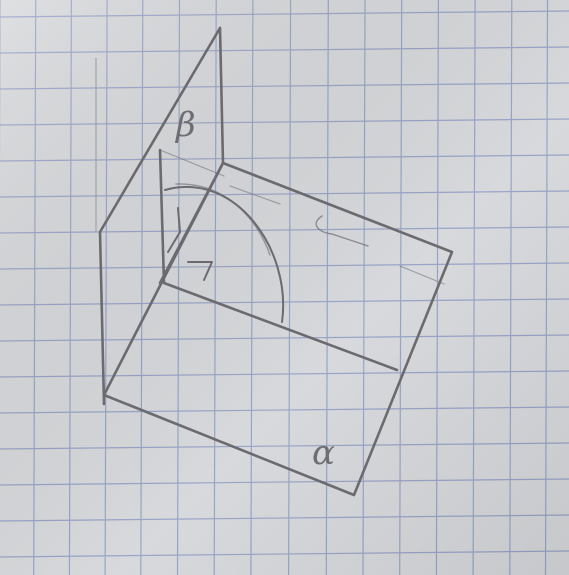  Describe the element at coordinates (221, 95) in the screenshot. I see `plane-beta-right-edge` at that location.